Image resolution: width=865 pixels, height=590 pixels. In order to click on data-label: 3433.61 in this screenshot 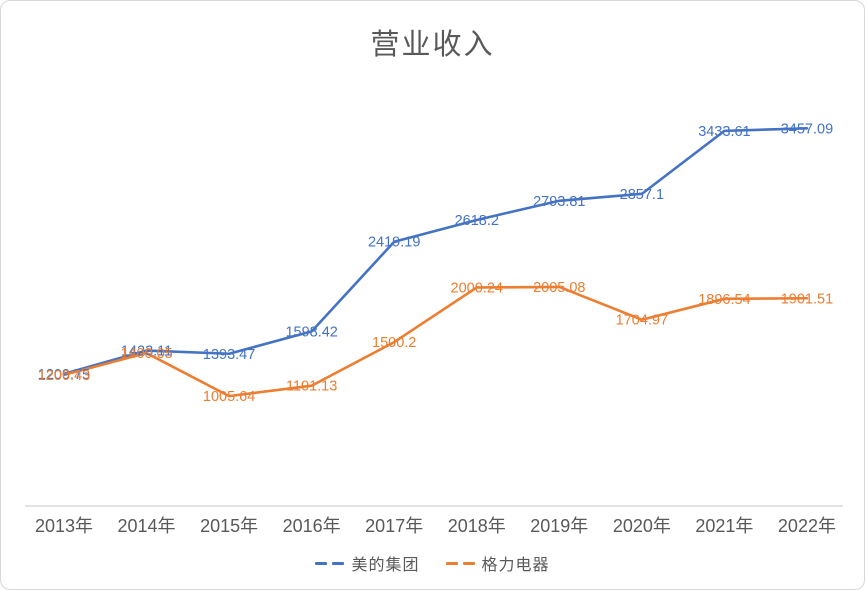, I will do `click(724, 132)`.